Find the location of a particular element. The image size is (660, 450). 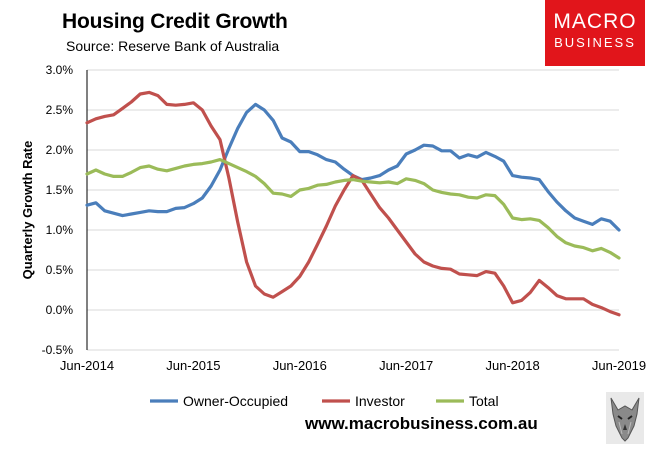

legend-label-investor: Investor is located at coordinates (380, 401).